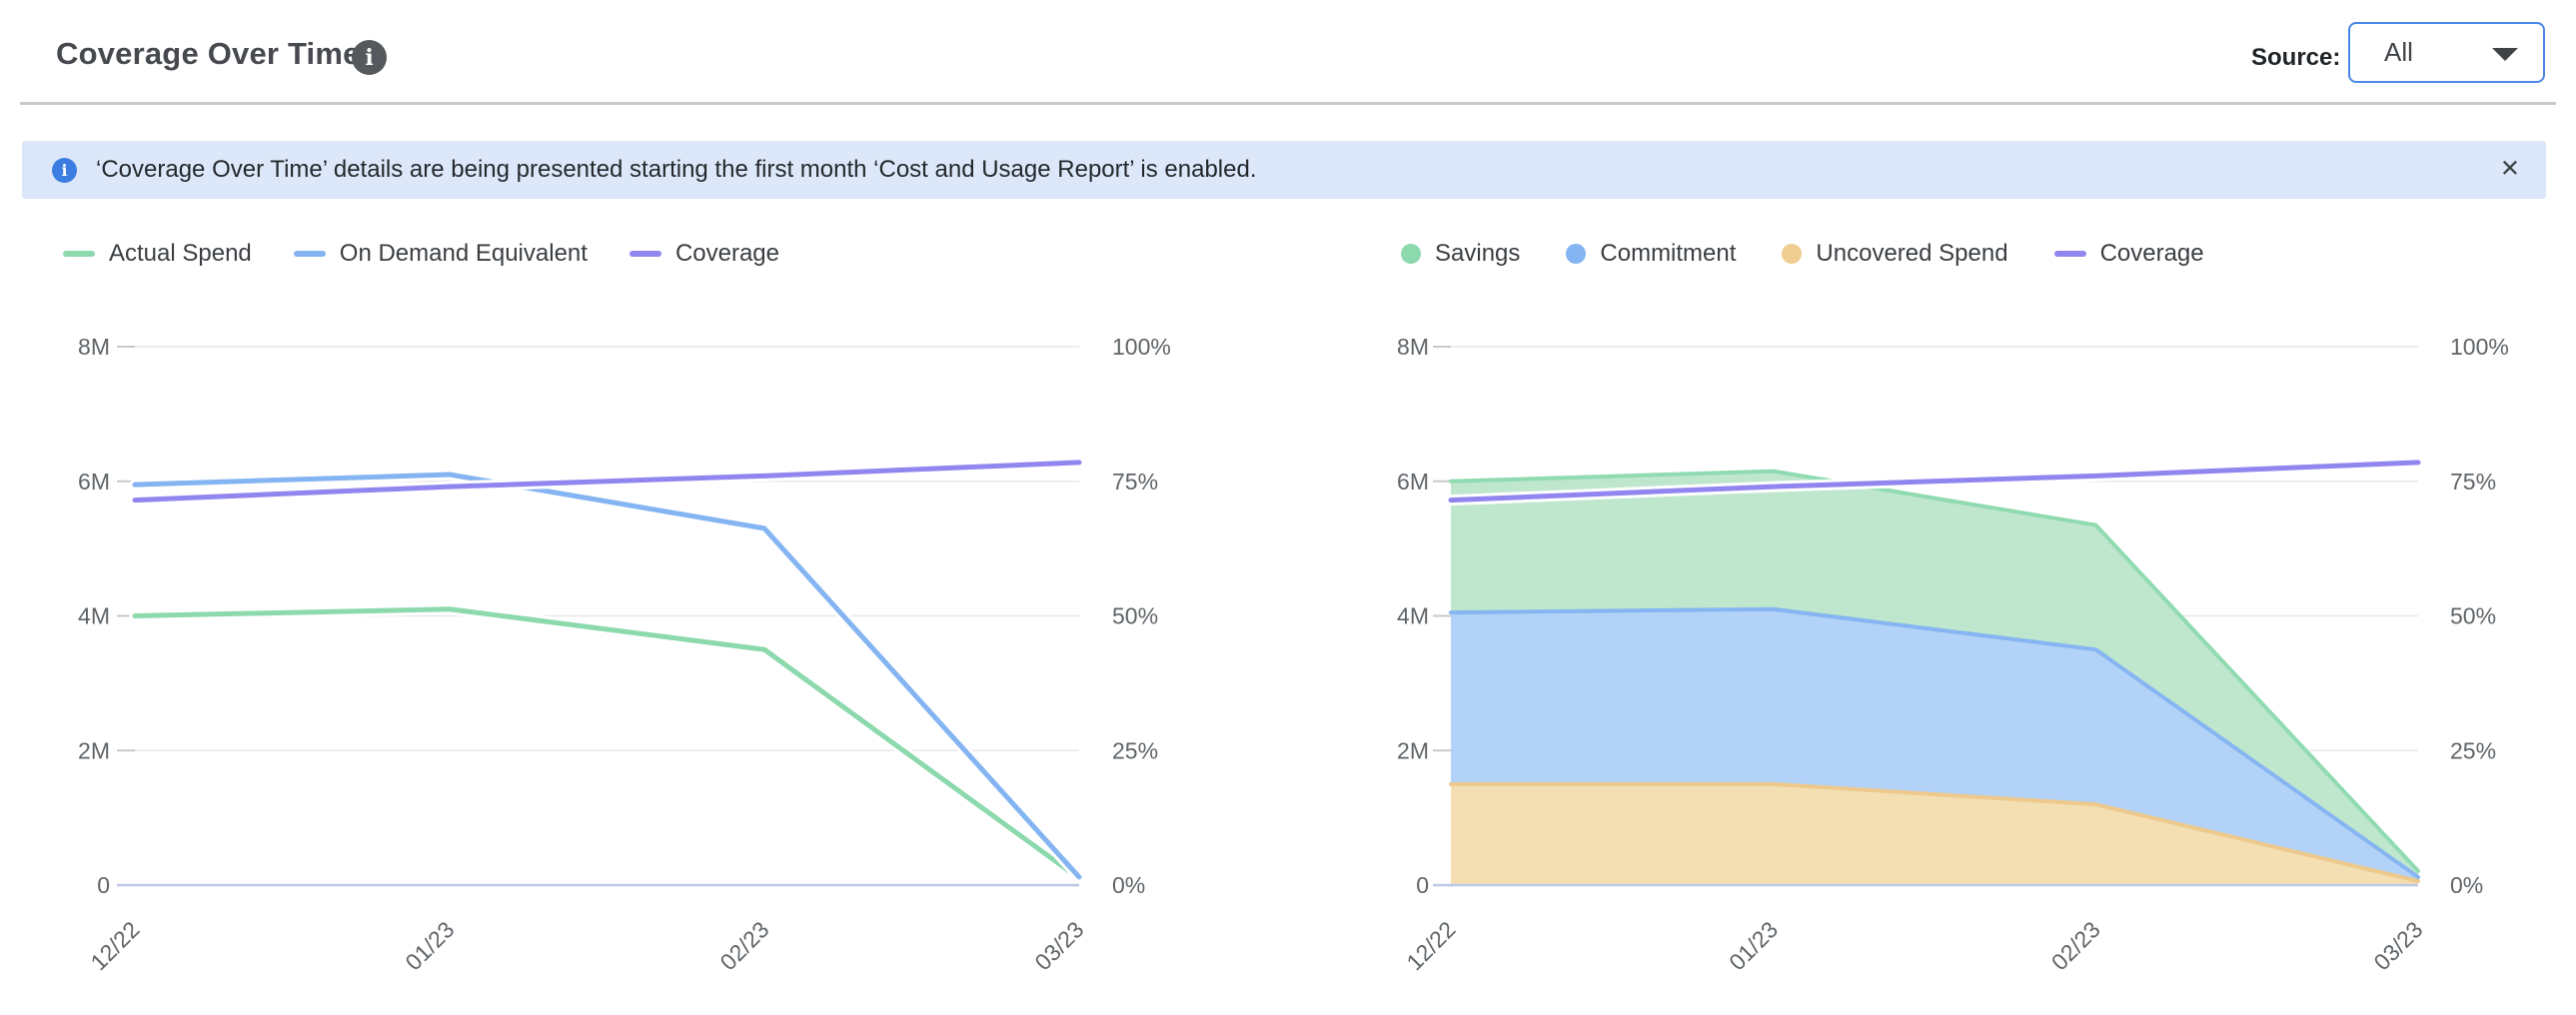  What do you see at coordinates (1668, 254) in the screenshot?
I see `legend-label: Commitment` at bounding box center [1668, 254].